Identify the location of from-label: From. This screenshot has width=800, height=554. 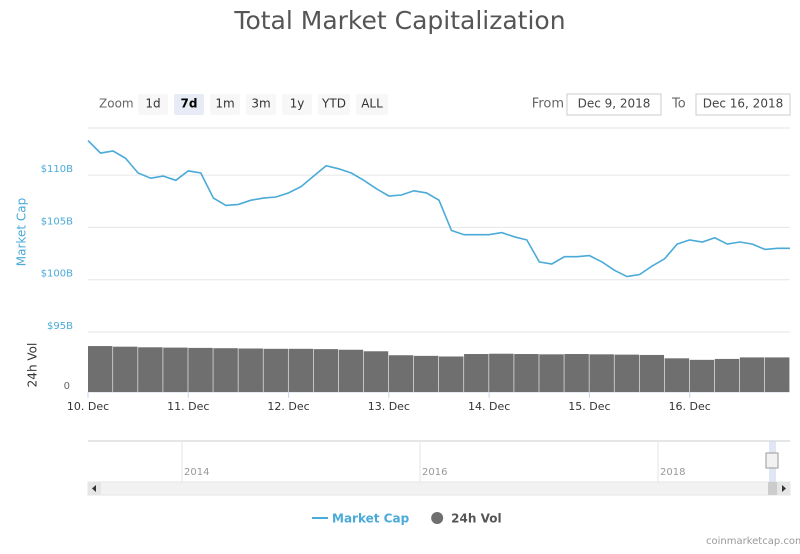
(548, 104).